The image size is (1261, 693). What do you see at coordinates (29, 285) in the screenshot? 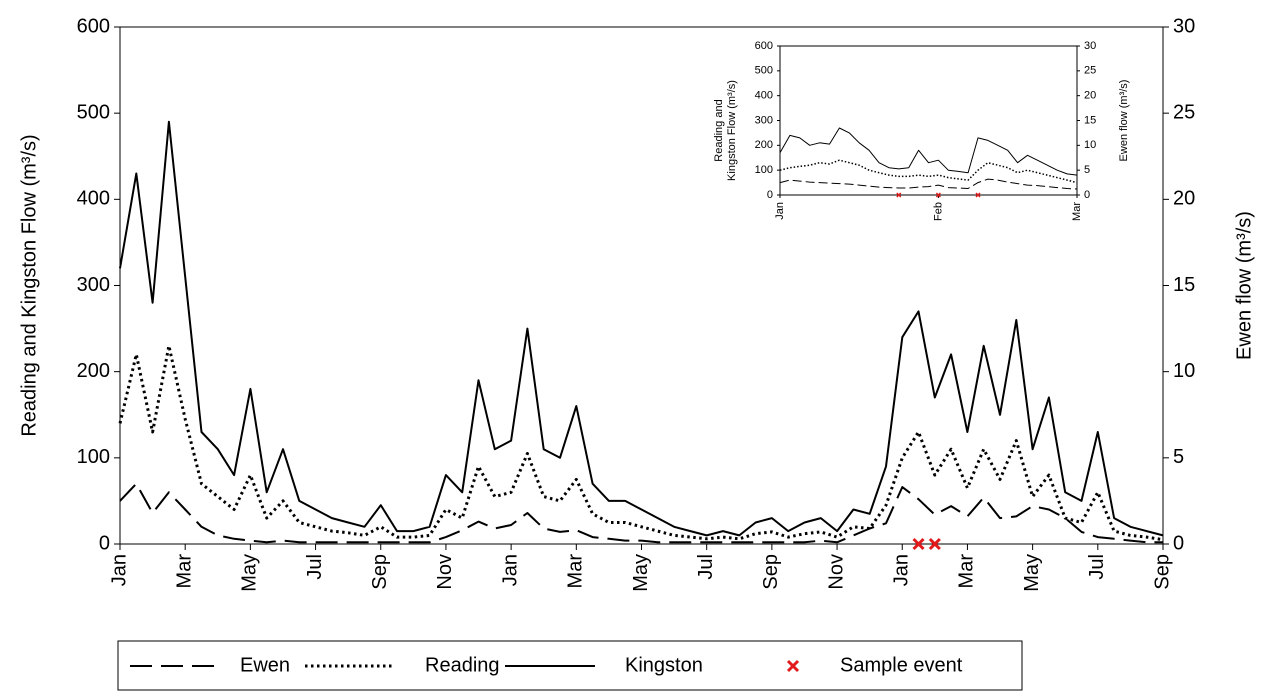
I see `y-axis-title: Reading and Kingston Flow (m³/s)` at bounding box center [29, 285].